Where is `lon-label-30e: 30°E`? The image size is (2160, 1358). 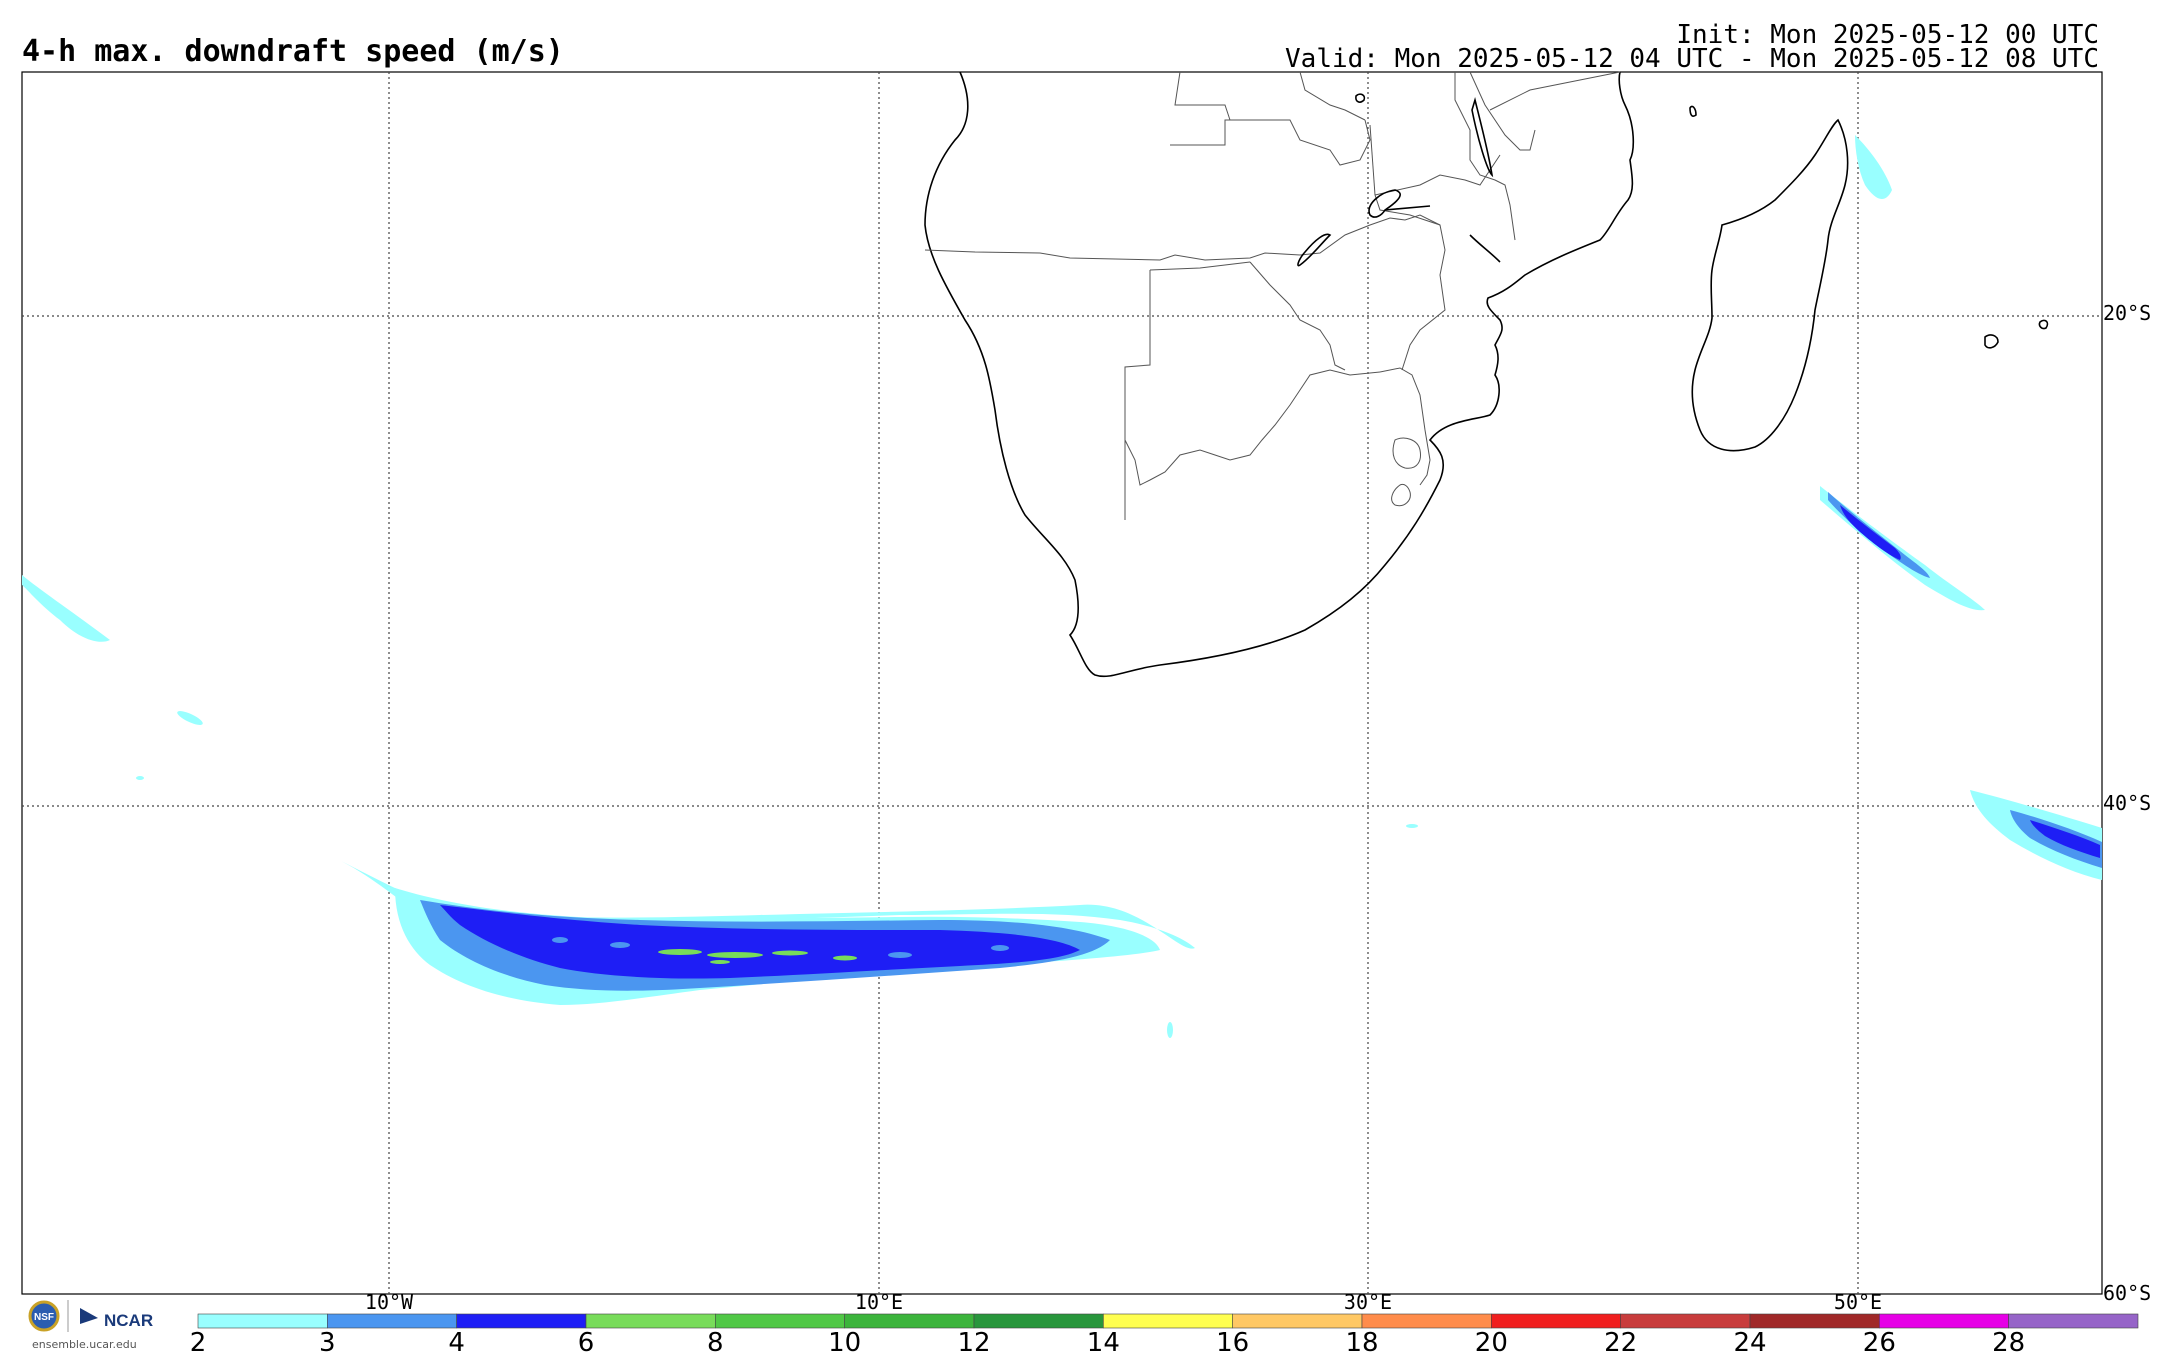
lon-label-30e: 30°E is located at coordinates (1368, 1302).